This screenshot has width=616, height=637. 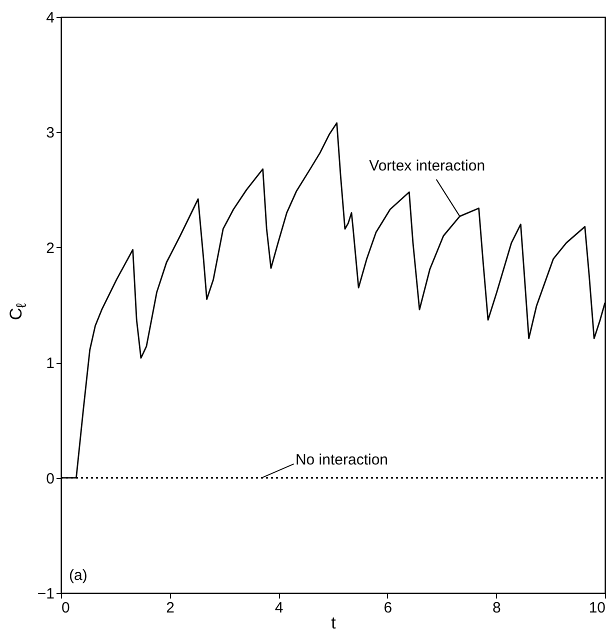 I want to click on x-tick-label: 6, so click(x=388, y=608).